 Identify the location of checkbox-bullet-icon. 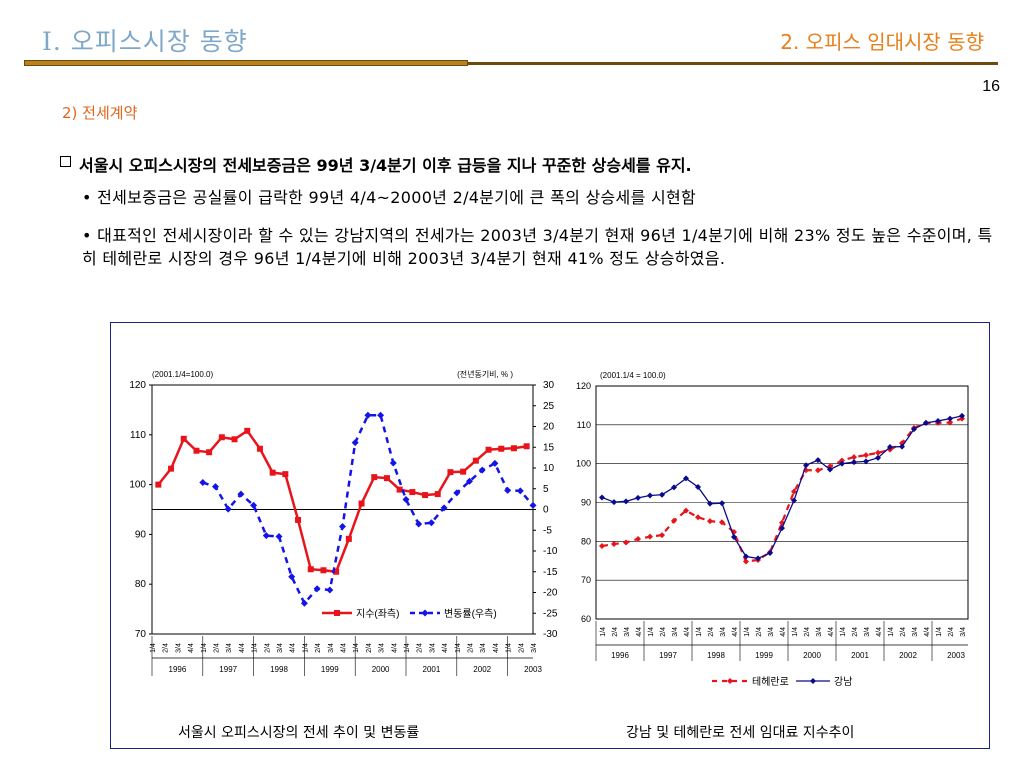
(65, 161).